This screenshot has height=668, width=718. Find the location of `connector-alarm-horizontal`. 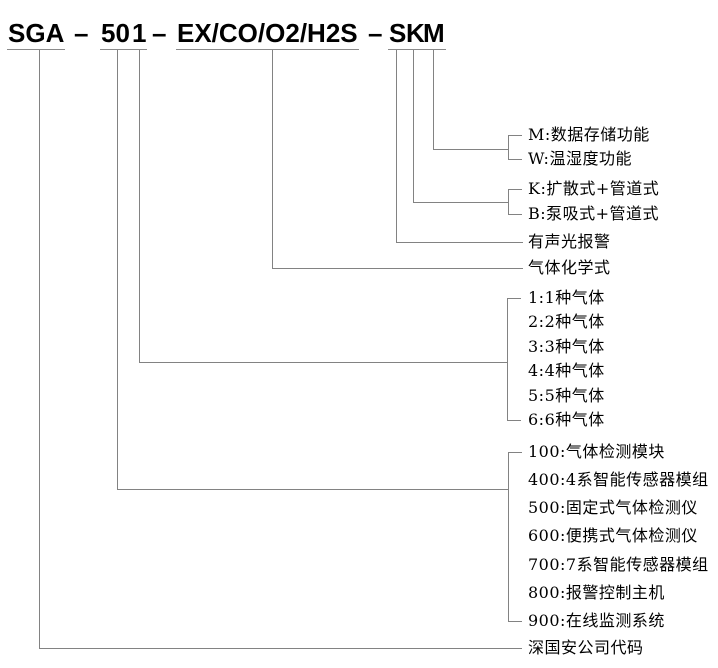

connector-alarm-horizontal is located at coordinates (459, 242).